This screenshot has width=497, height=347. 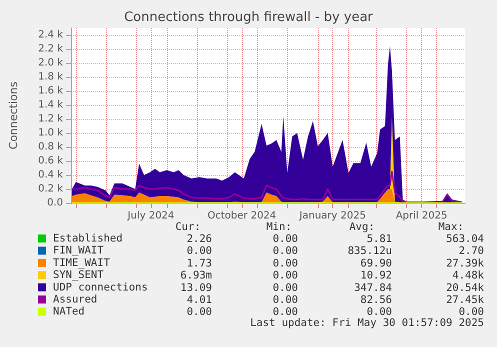 I want to click on chart-title: Connections through firewall - by year, so click(x=249, y=17).